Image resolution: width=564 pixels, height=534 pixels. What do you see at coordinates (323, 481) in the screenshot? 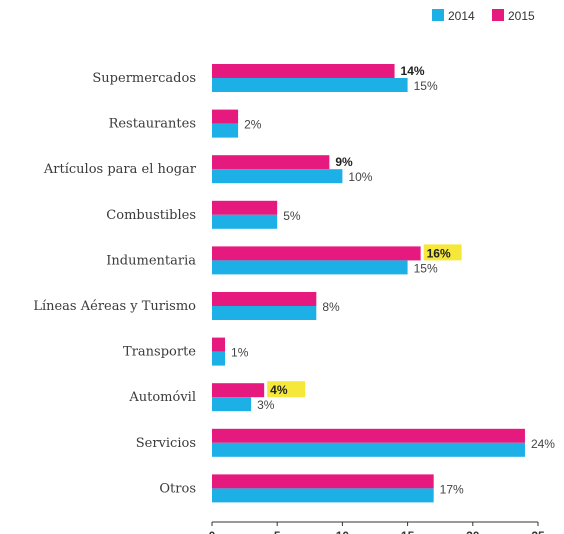
I see `bar-2015-otros` at bounding box center [323, 481].